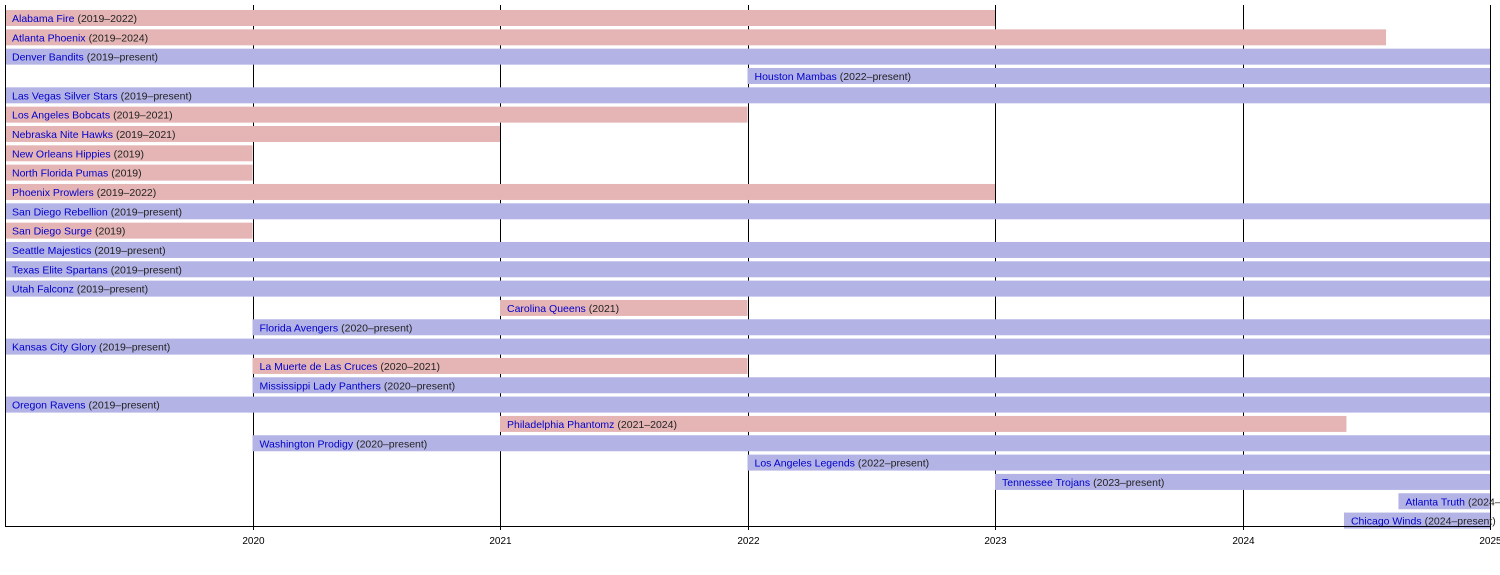 This screenshot has width=1500, height=575. I want to click on timeline-bar-row: Texas Elite Spartans (2019–present), so click(747, 269).